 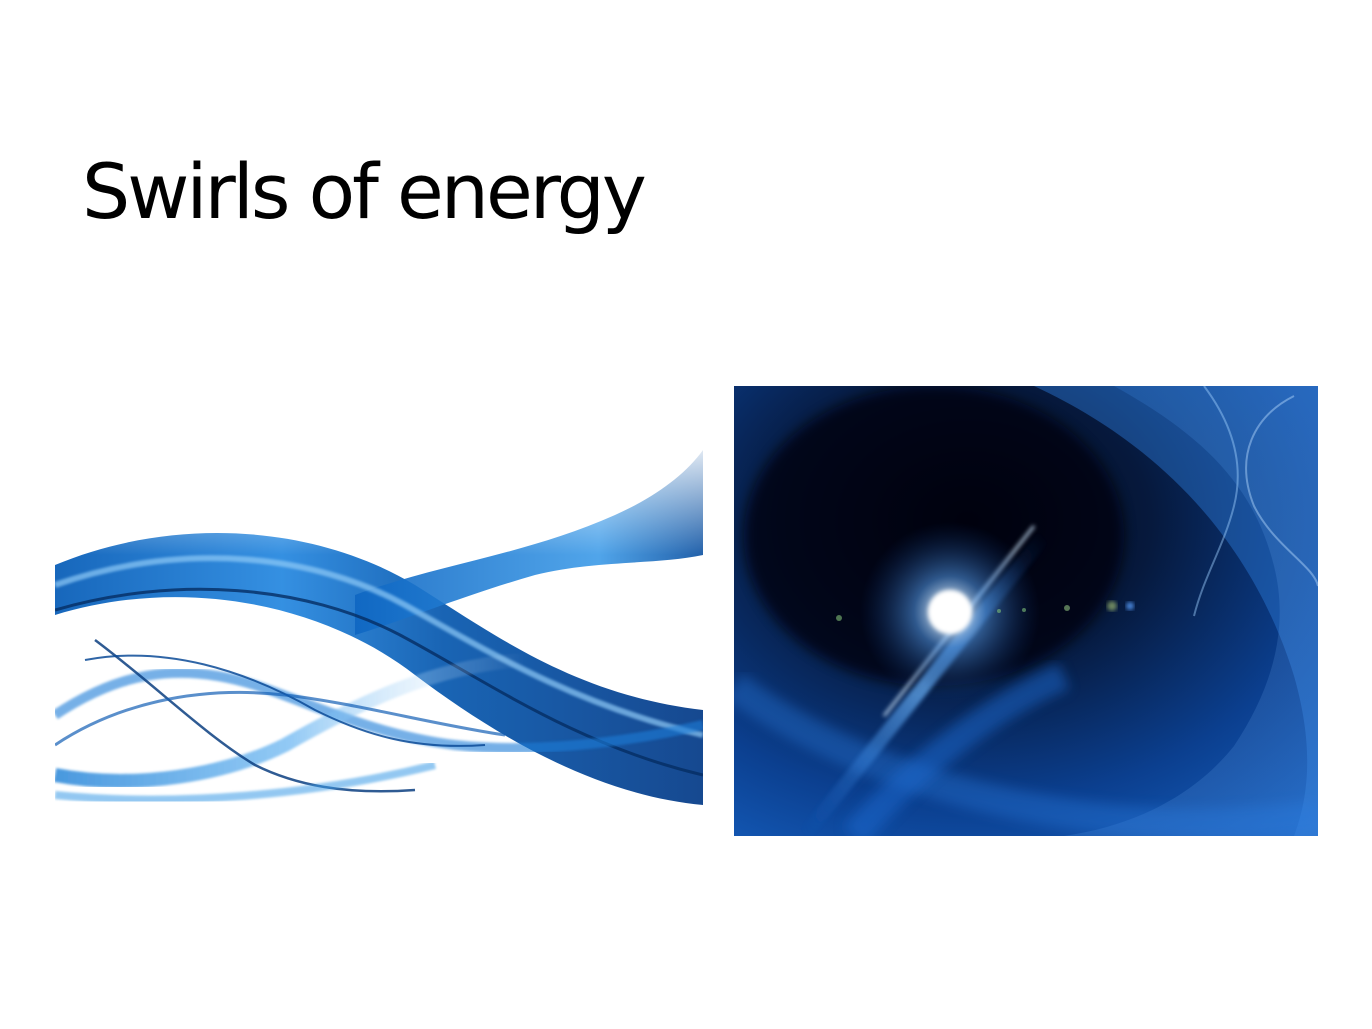 What do you see at coordinates (364, 191) in the screenshot?
I see `slide-title: Swirls of energy` at bounding box center [364, 191].